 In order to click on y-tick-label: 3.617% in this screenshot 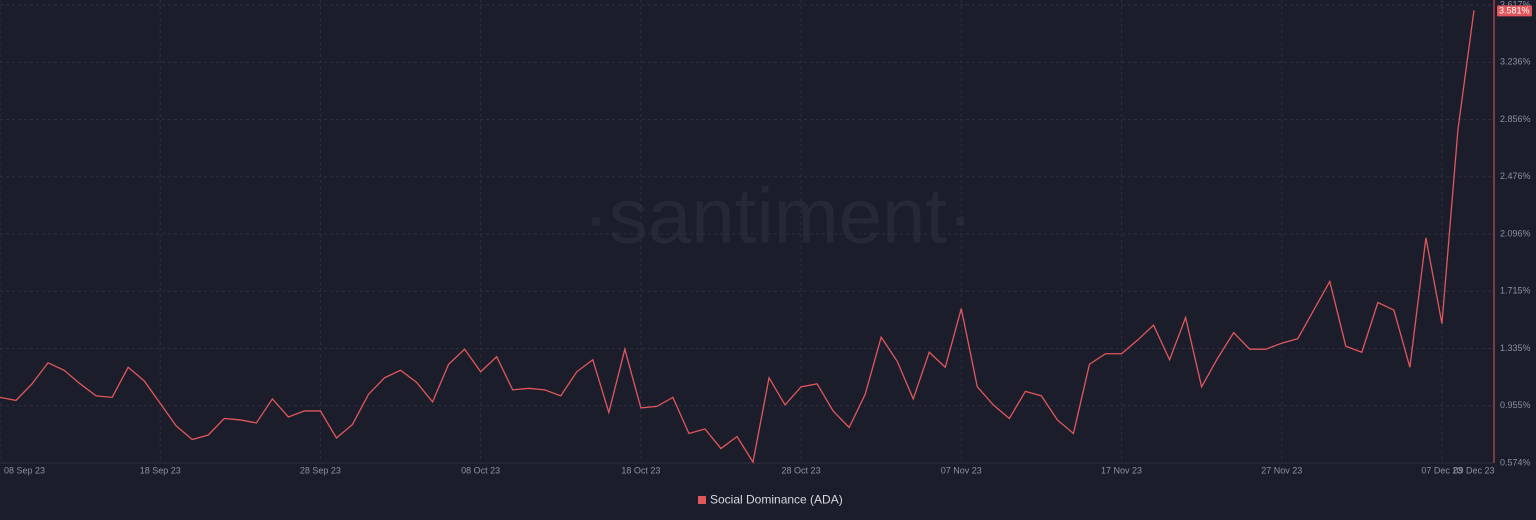, I will do `click(1515, 4)`.